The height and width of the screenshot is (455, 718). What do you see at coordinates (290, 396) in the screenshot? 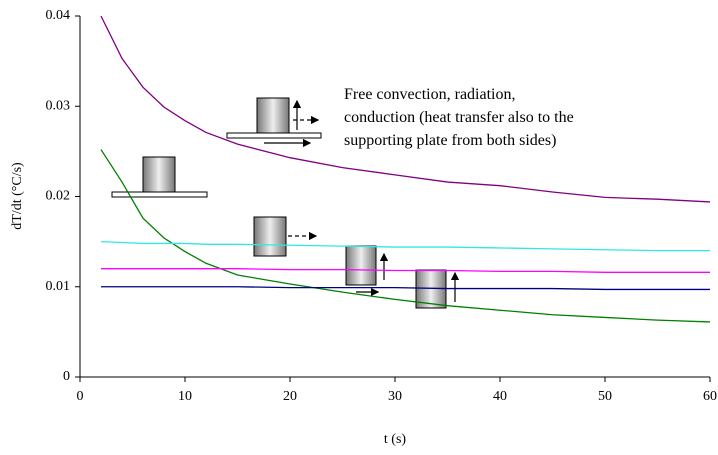
I see `x-tick-label: 20` at bounding box center [290, 396].